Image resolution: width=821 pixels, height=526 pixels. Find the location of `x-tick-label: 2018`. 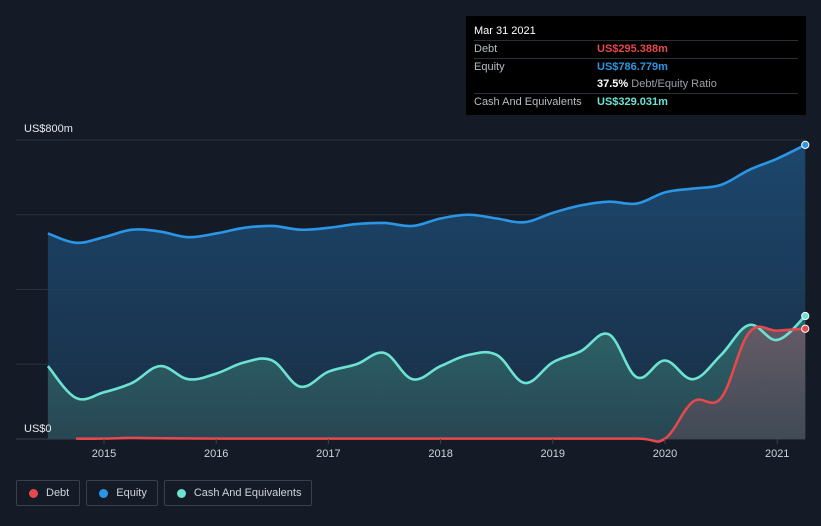

x-tick-label: 2018 is located at coordinates (440, 454).